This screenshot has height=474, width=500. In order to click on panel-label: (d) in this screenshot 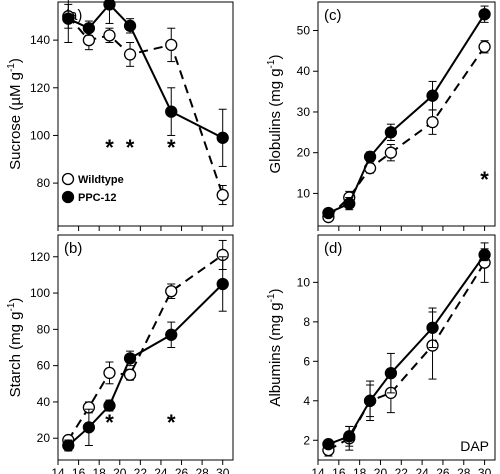, I will do `click(333, 248)`.